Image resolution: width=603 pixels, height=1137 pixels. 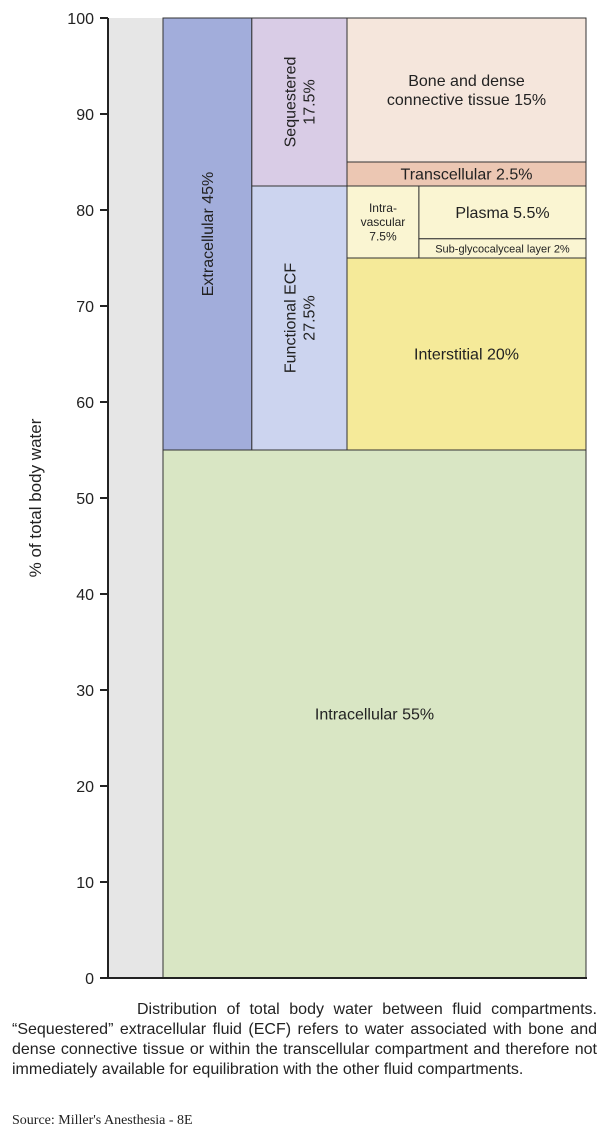 What do you see at coordinates (85, 403) in the screenshot?
I see `y-tick-label: 60` at bounding box center [85, 403].